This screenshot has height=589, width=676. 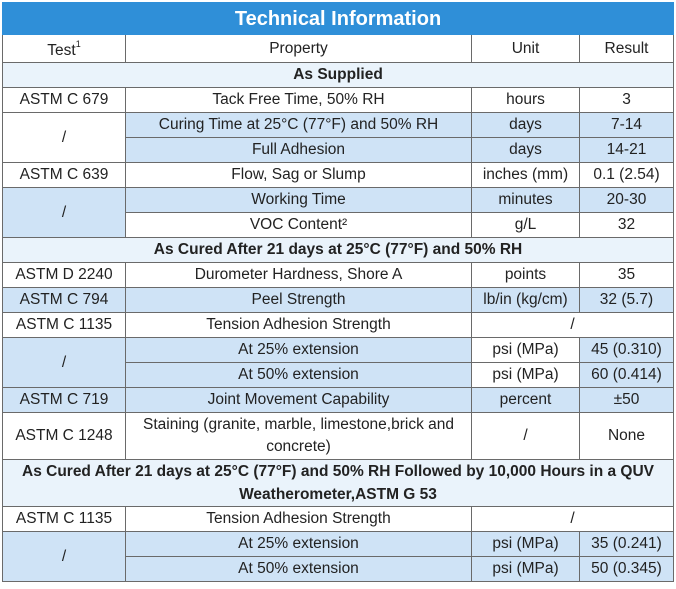 I want to click on test-cell: ASTM C 1248, so click(x=64, y=436).